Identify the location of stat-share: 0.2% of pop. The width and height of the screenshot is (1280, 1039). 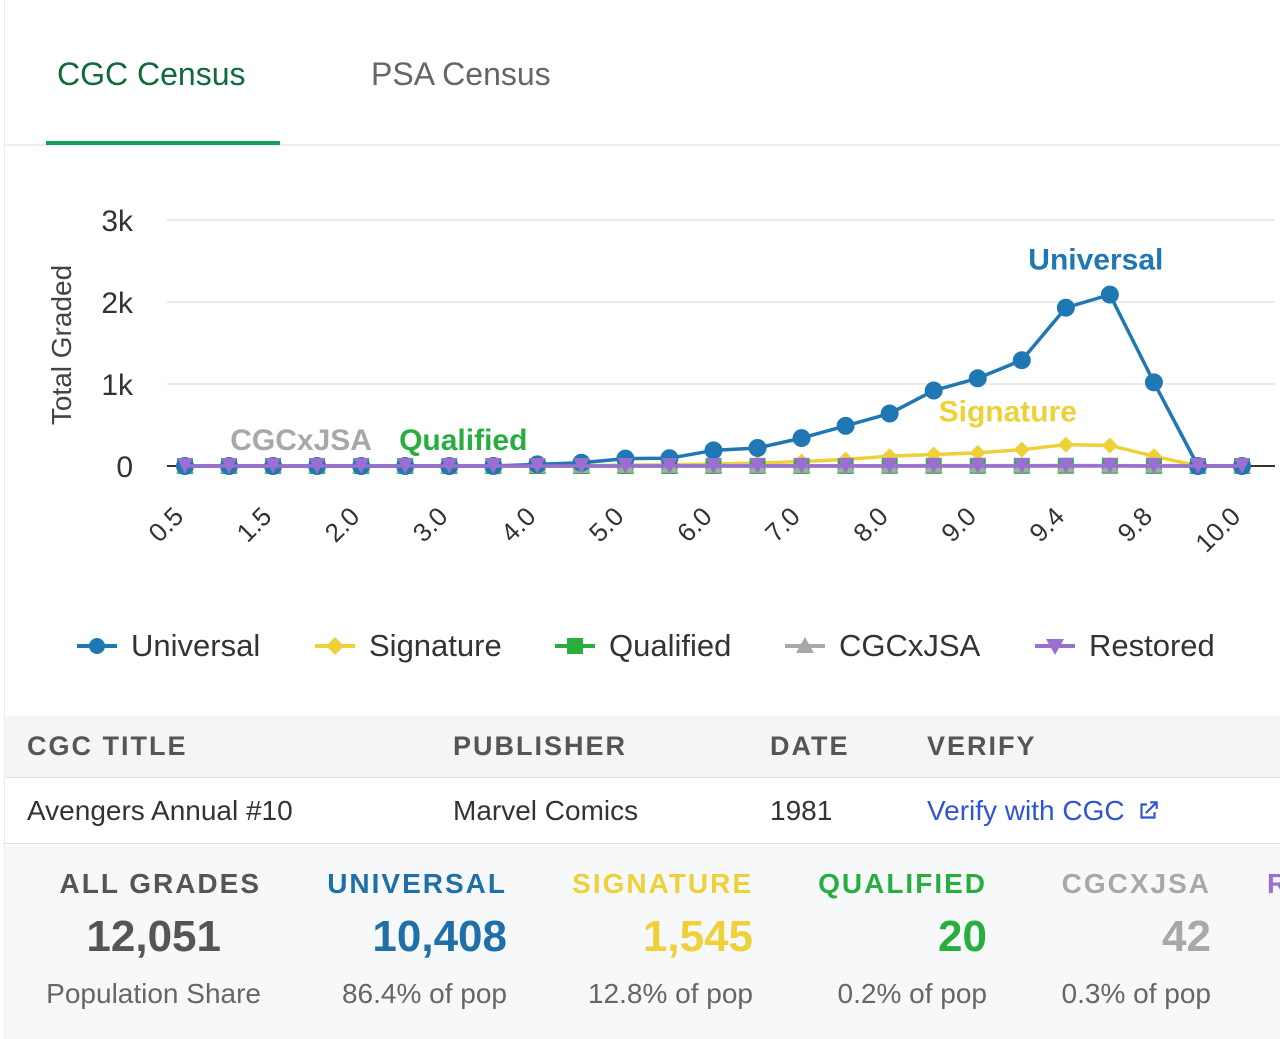
(912, 993).